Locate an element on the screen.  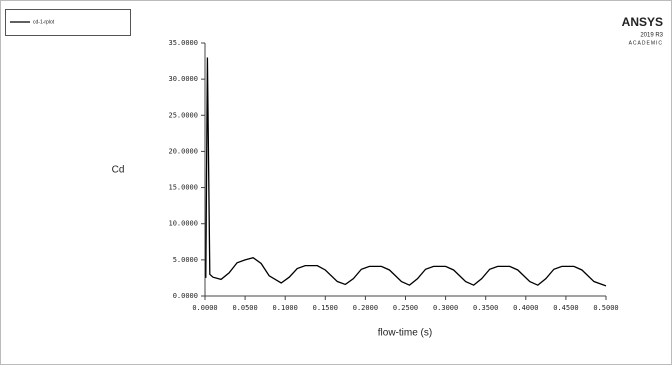
x-tick-label: 0.0500 is located at coordinates (244, 308).